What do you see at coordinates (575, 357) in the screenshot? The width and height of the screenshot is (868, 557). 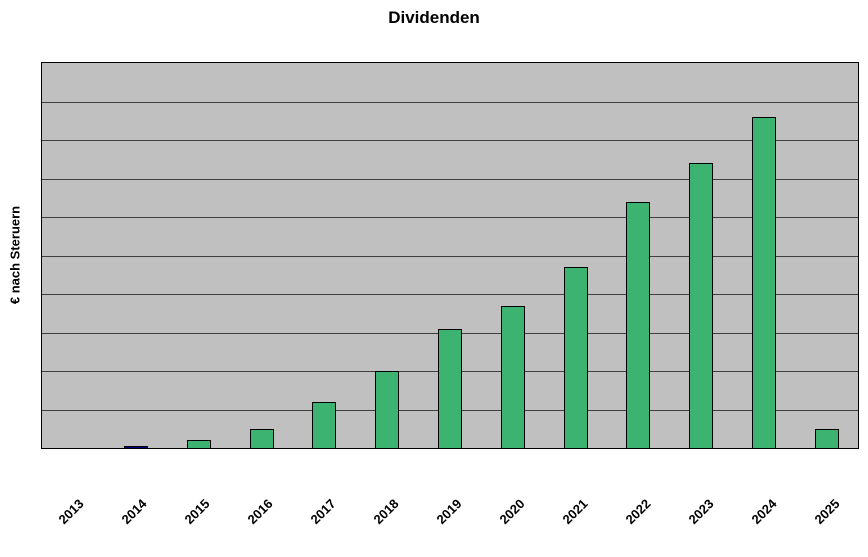 I see `bar-2021` at bounding box center [575, 357].